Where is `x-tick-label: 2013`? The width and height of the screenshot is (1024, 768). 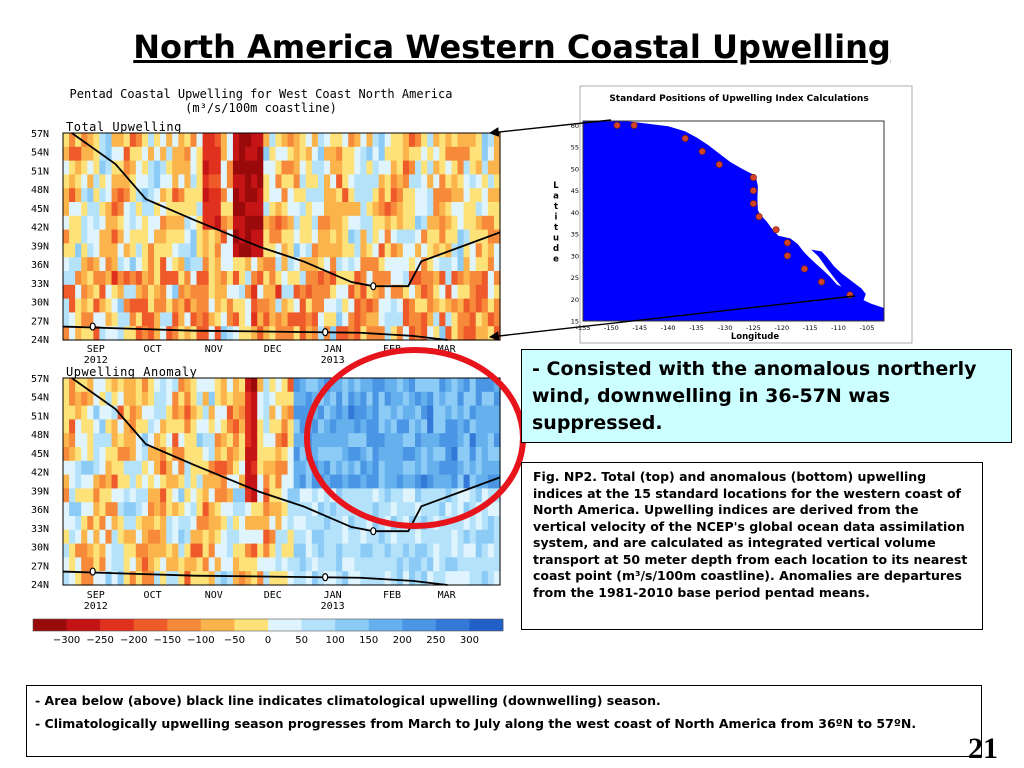
x-tick-label: 2013 is located at coordinates (333, 606).